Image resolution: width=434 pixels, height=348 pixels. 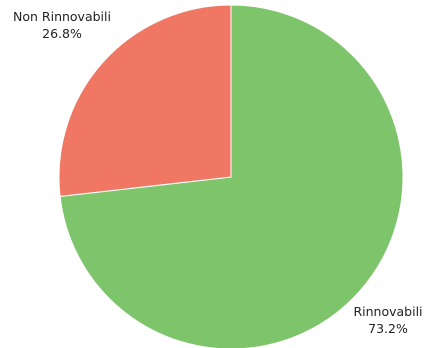 I want to click on slice-value-rinnovabili: 73.2%, so click(x=388, y=328).